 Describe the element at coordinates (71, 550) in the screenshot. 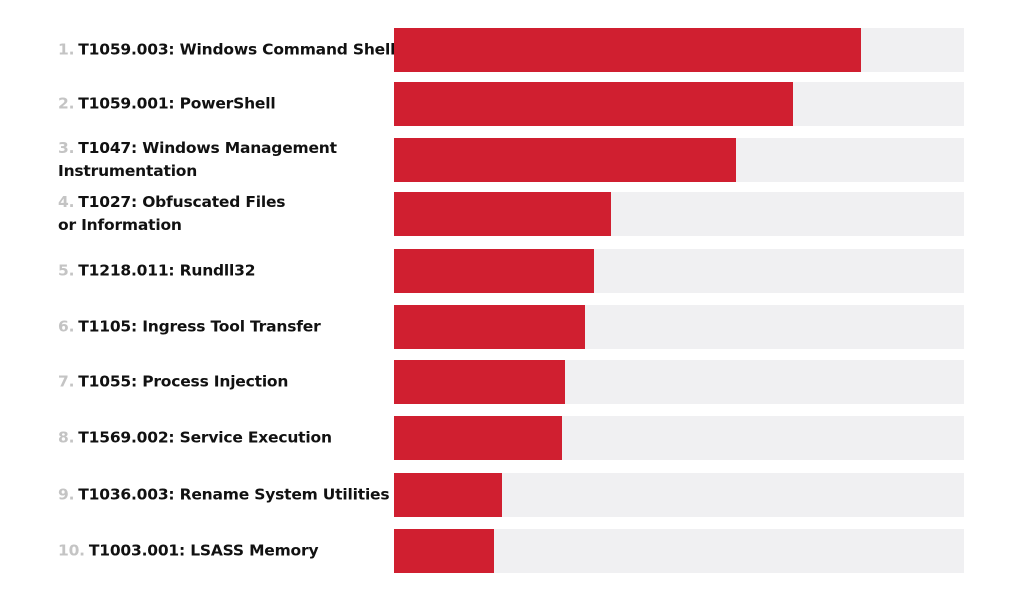

I see `rank-number: 10.` at that location.